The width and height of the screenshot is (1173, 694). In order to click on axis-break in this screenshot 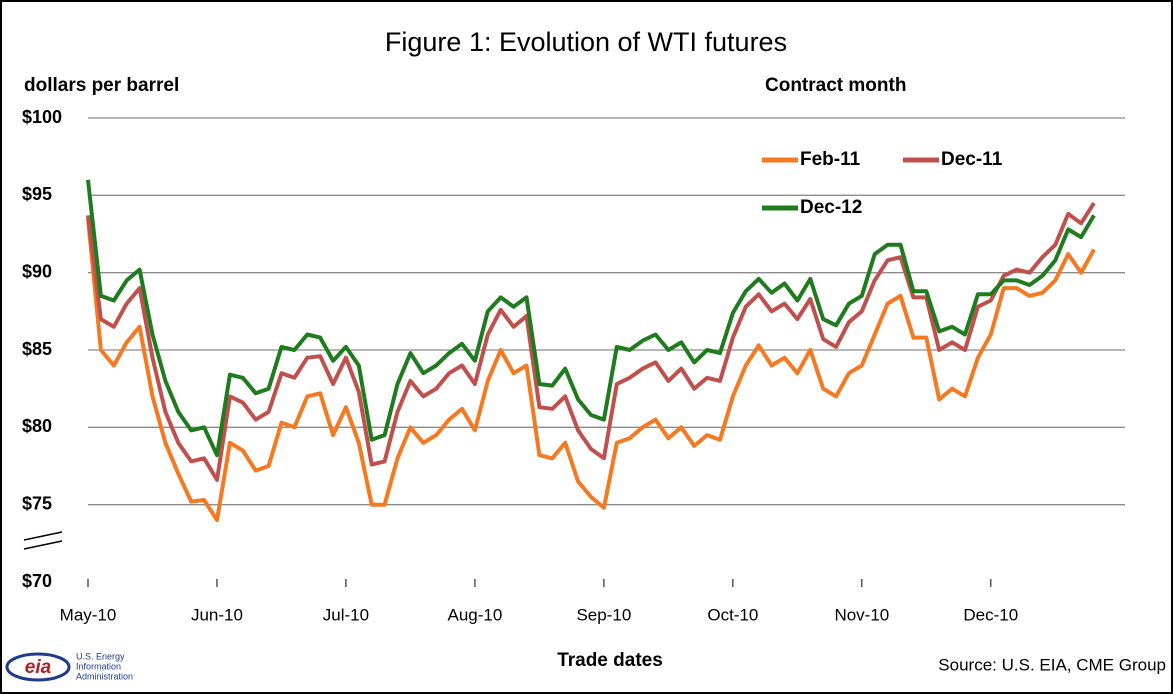, I will do `click(43, 540)`.